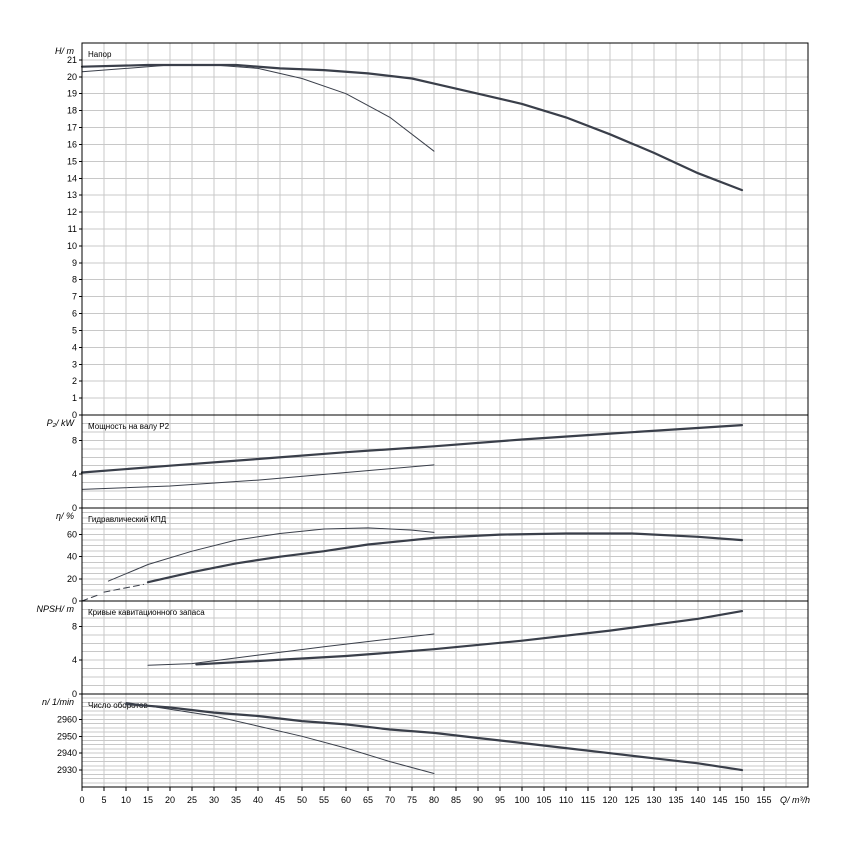  I want to click on x-tick-label: 125, so click(631, 800).